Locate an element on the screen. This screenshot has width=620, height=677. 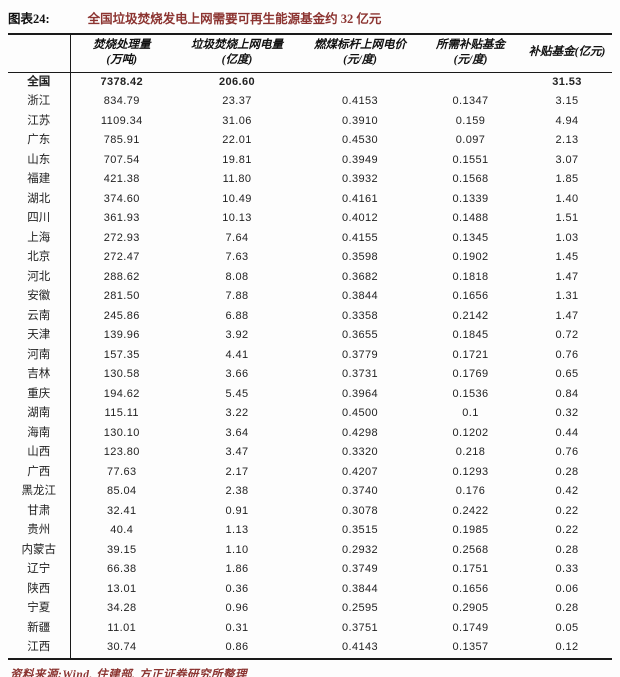
cell-subsidy-fund: 3.07 is located at coordinates (567, 159).